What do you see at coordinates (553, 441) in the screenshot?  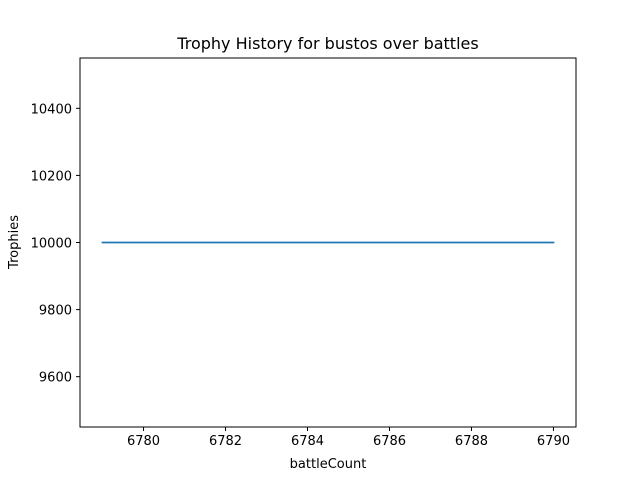 I see `x-tick-label-6790: 6790` at bounding box center [553, 441].